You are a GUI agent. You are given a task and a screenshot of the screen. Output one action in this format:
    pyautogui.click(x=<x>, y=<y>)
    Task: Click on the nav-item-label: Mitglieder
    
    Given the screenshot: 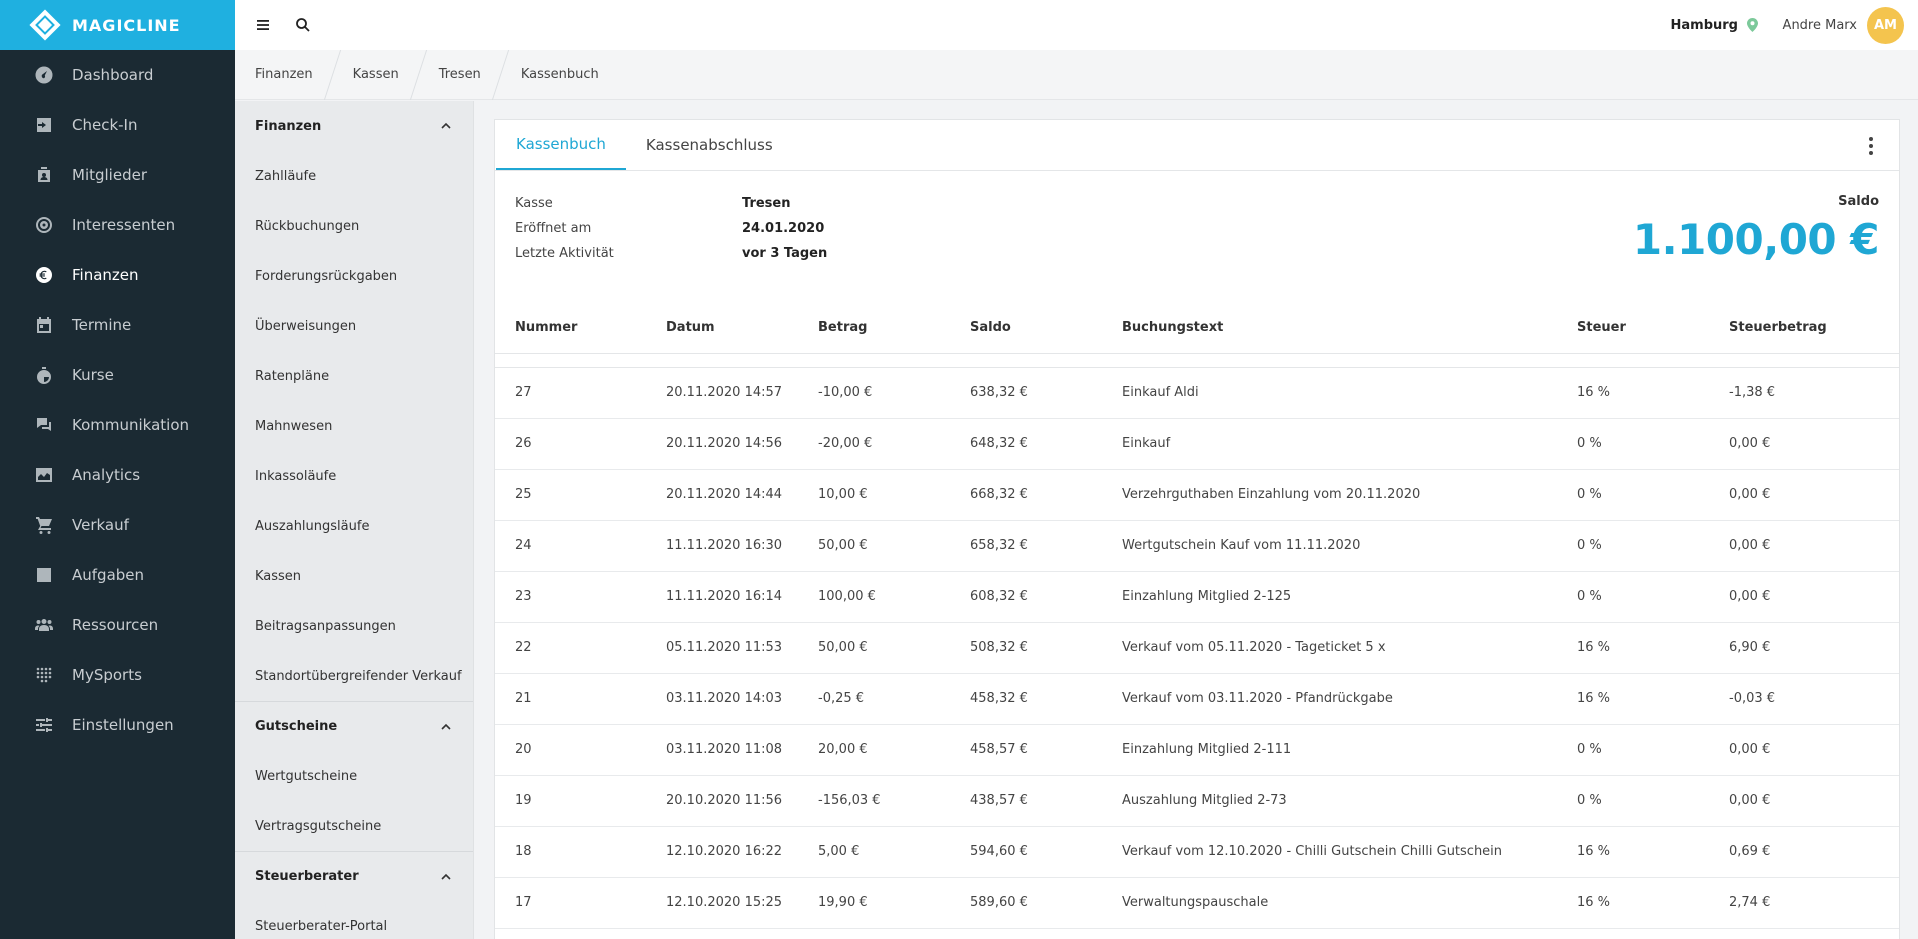 What is the action you would take?
    pyautogui.click(x=109, y=175)
    